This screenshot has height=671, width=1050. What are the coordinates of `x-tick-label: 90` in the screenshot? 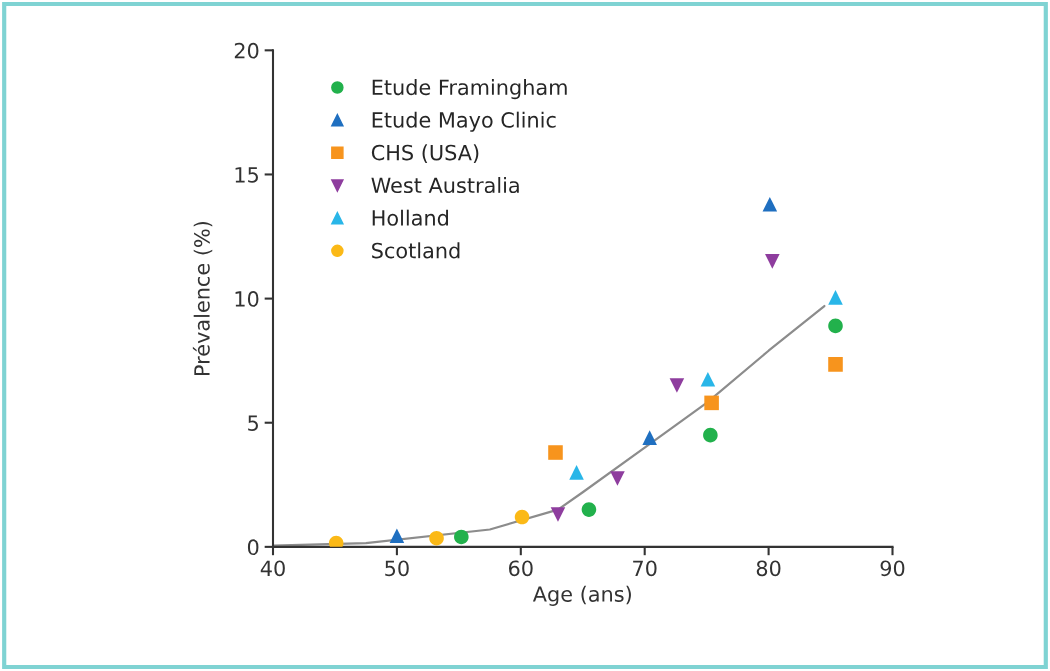 It's located at (892, 568).